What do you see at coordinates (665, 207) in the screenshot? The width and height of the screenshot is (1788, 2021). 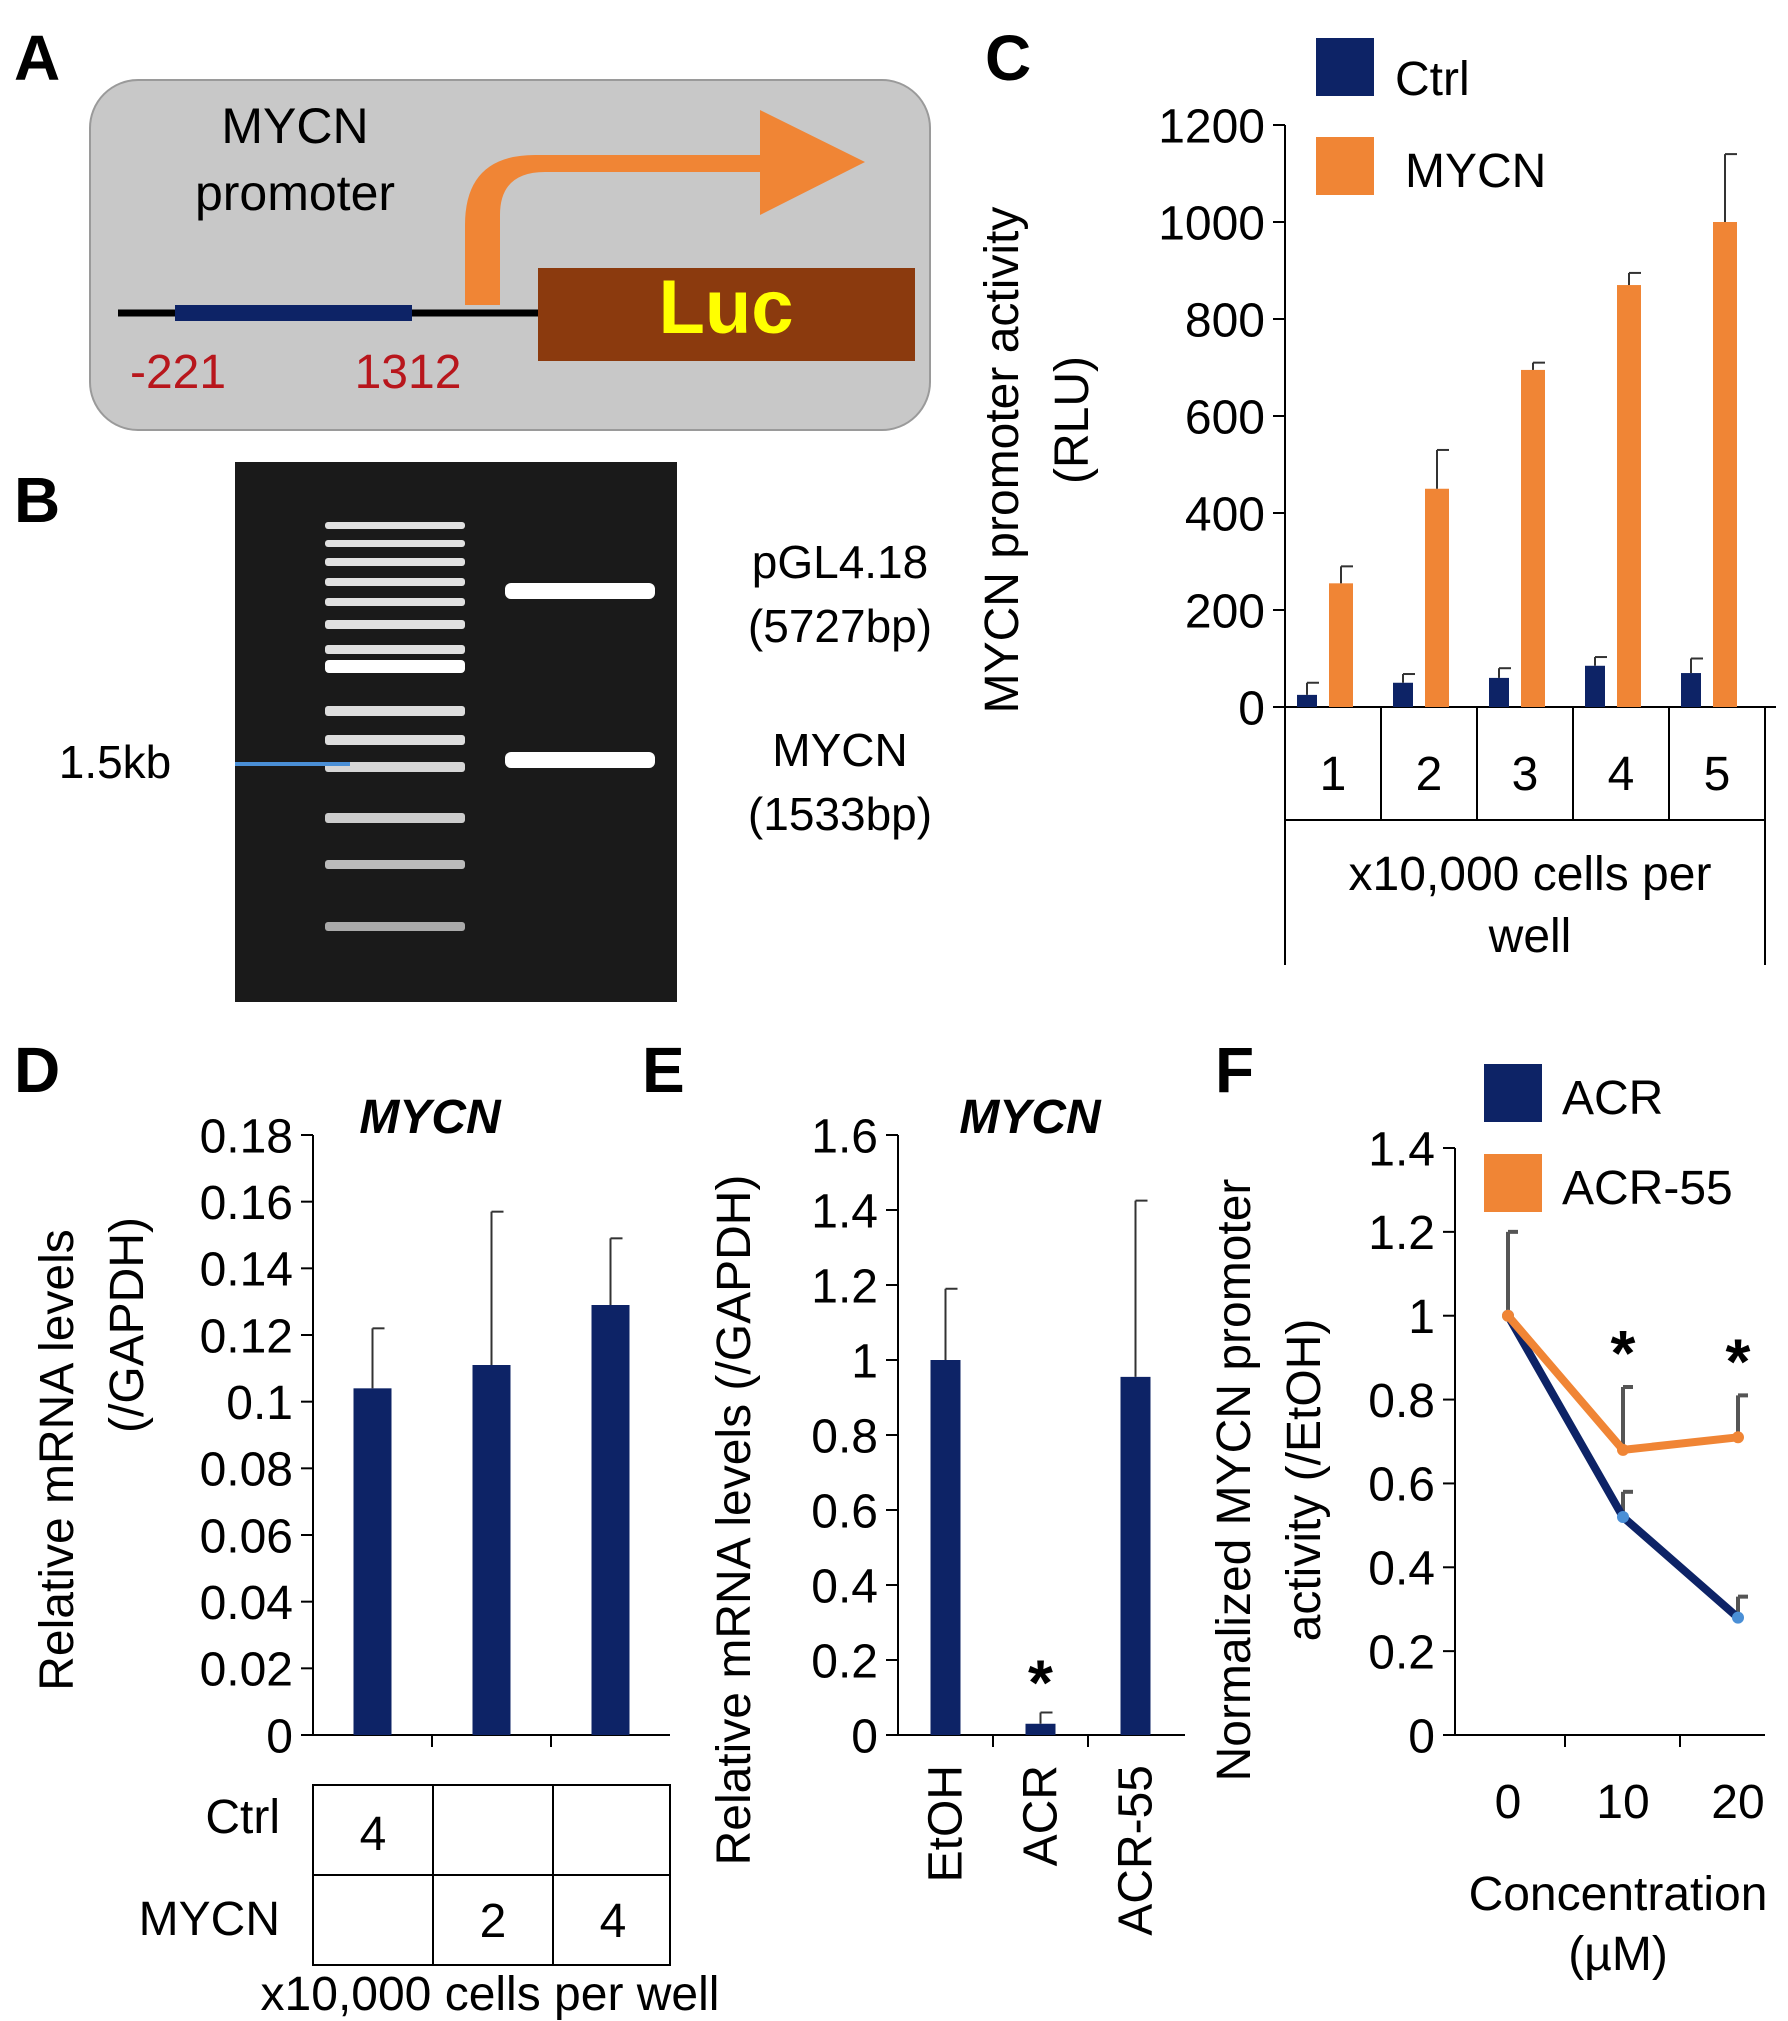 I see `transcription-arrow-icon` at bounding box center [665, 207].